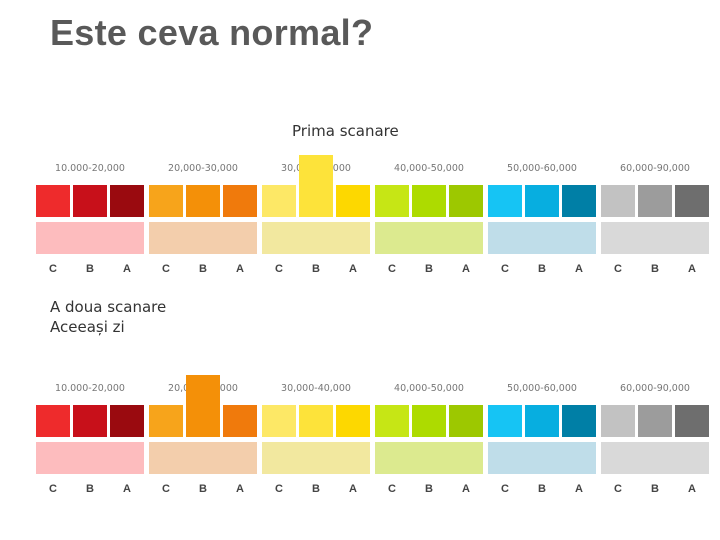 The width and height of the screenshot is (720, 540). I want to click on second-scan-label: A doua scanare Aceeași zi, so click(108, 317).